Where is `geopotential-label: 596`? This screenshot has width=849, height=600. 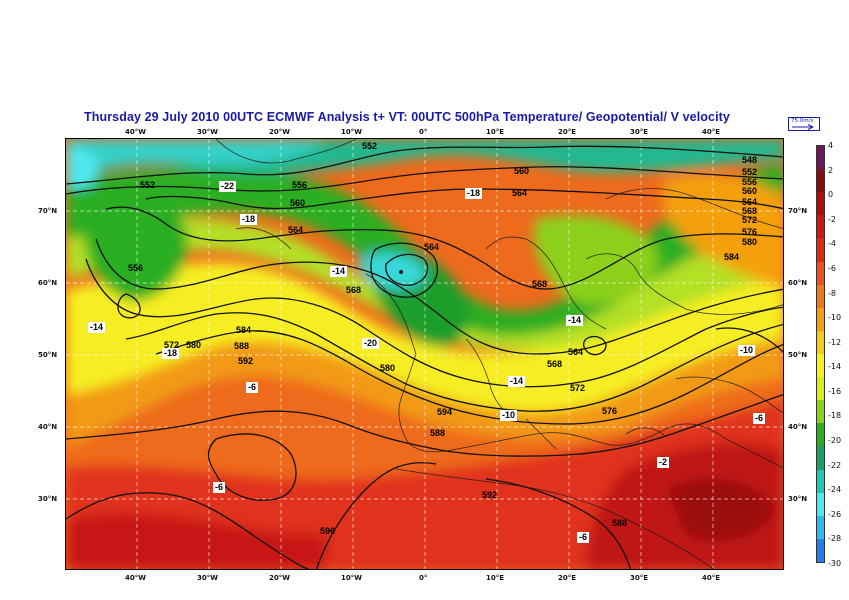 geopotential-label: 596 is located at coordinates (328, 531).